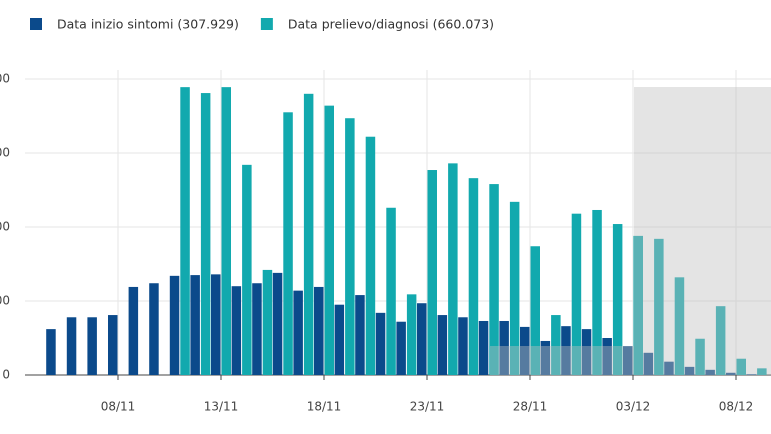 The height and width of the screenshot is (434, 771). Describe the element at coordinates (5, 301) in the screenshot. I see `y-tick-label: 10.000` at that location.